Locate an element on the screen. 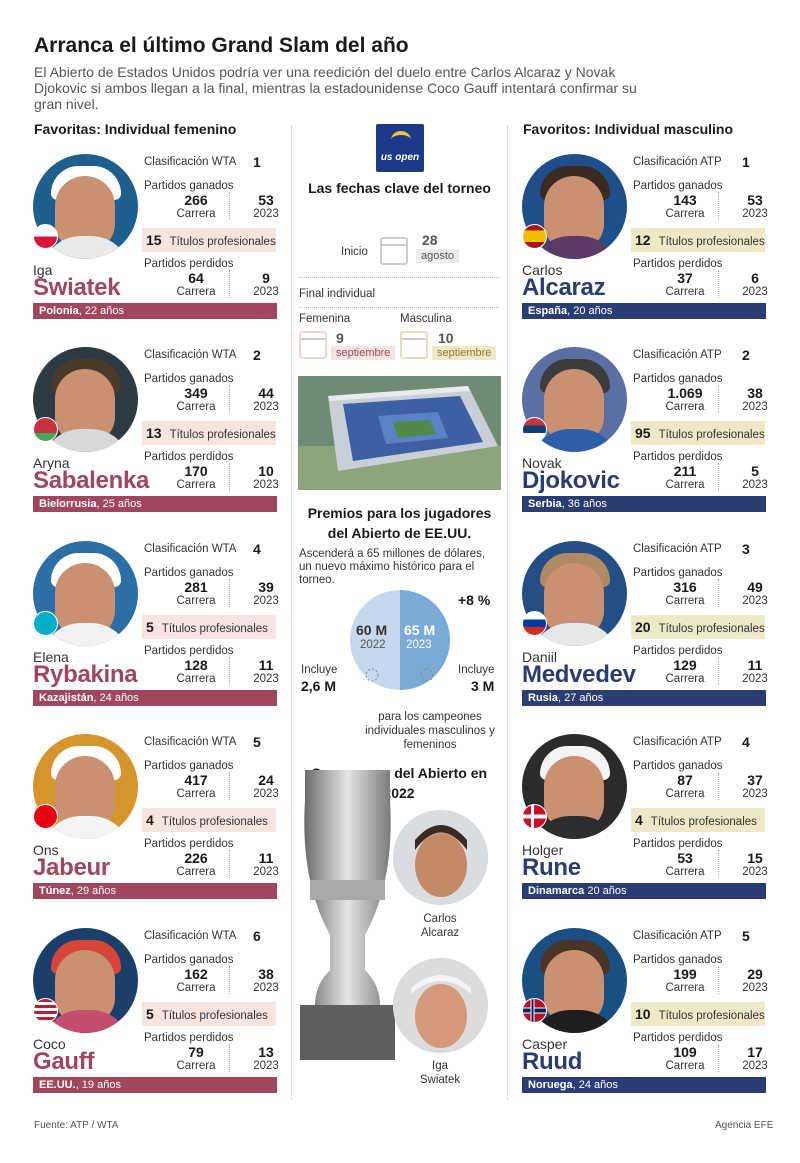 The height and width of the screenshot is (1163, 800). lost-career-value: 109 is located at coordinates (685, 1052).